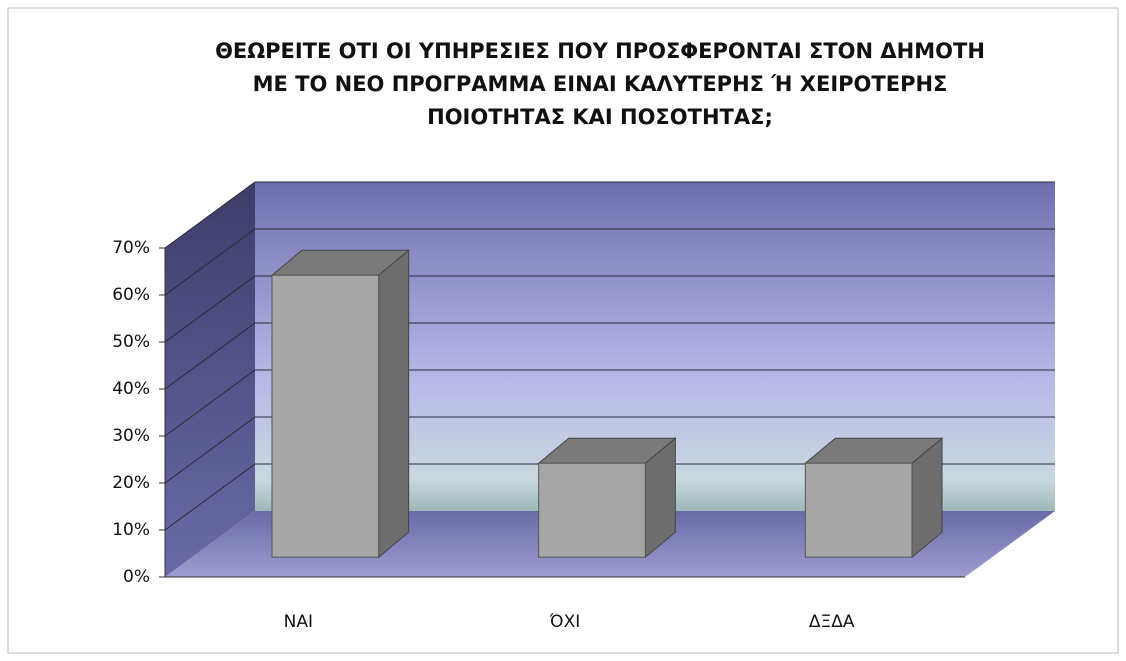 The height and width of the screenshot is (661, 1126). Describe the element at coordinates (600, 117) in the screenshot. I see `chart-title: ΠΟΙΟΤΗΤΑΣ ΚΑΙ ΠΟΣΟΤΗΤΑΣ;` at that location.